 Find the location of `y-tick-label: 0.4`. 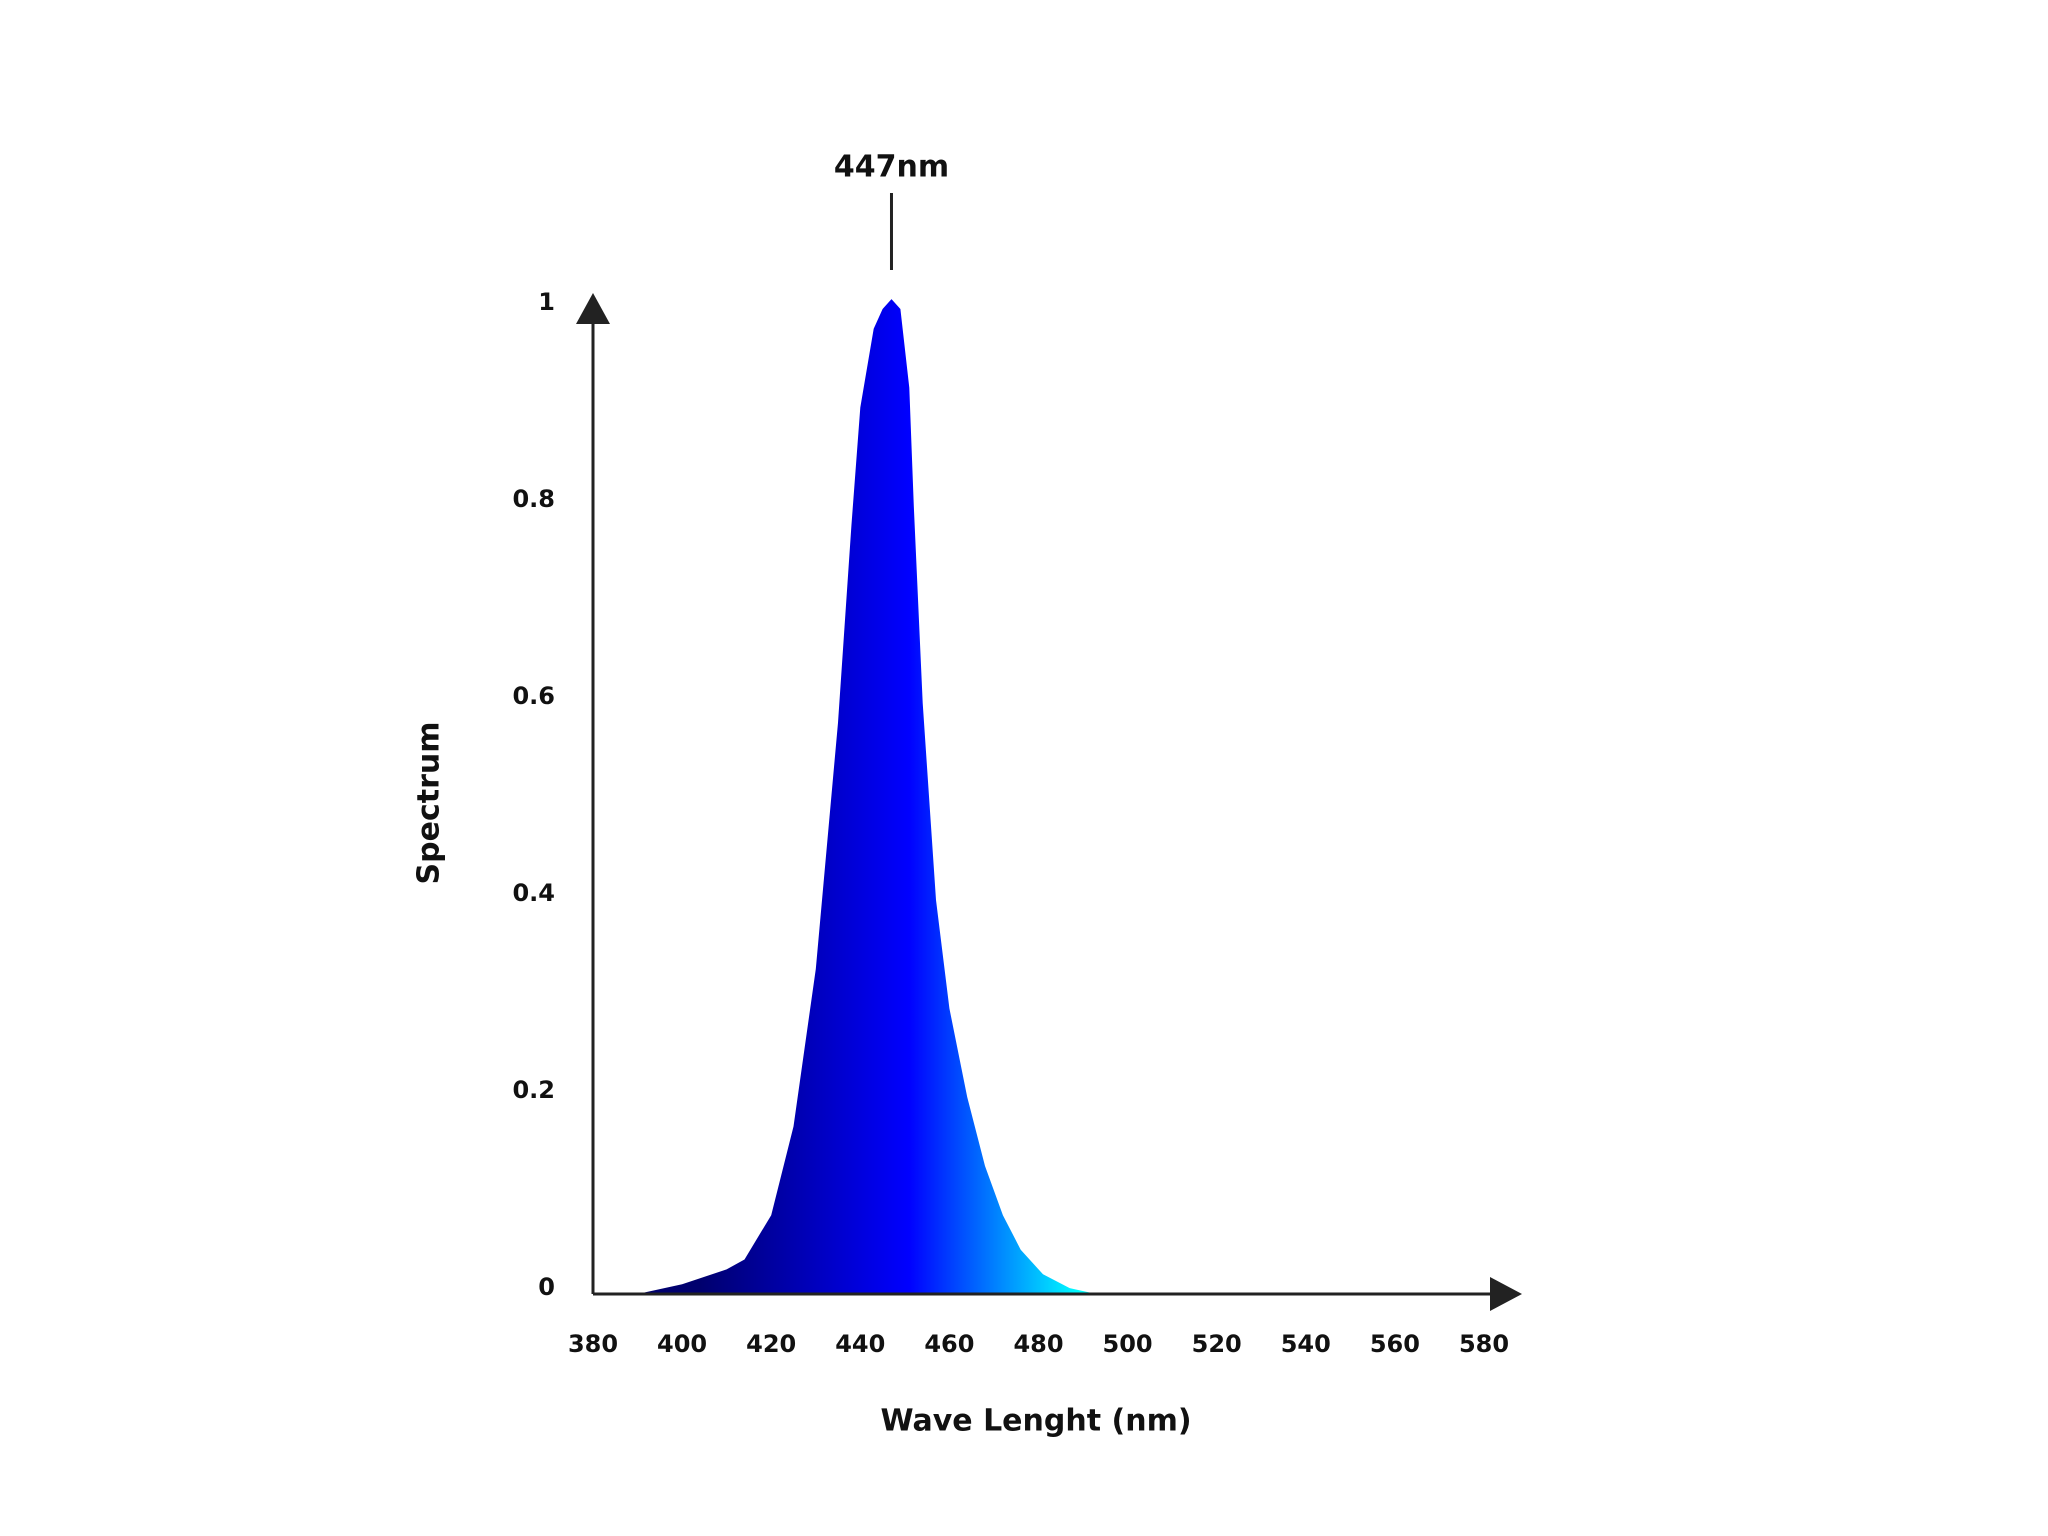

y-tick-label: 0.4 is located at coordinates (533, 893).